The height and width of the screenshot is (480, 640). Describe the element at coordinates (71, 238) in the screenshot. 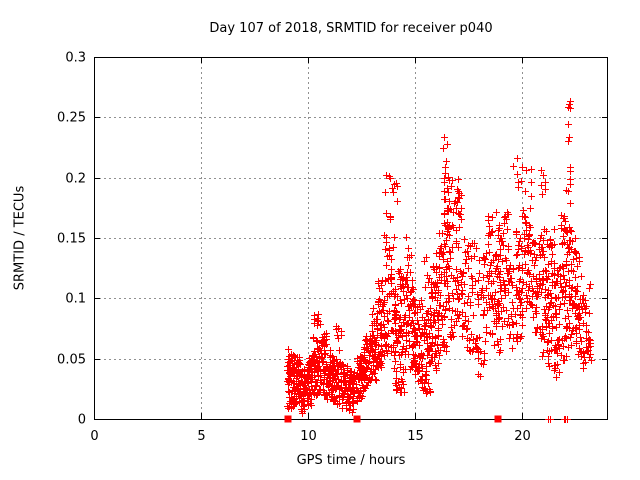

I see `y-tick-label: 0.15` at that location.